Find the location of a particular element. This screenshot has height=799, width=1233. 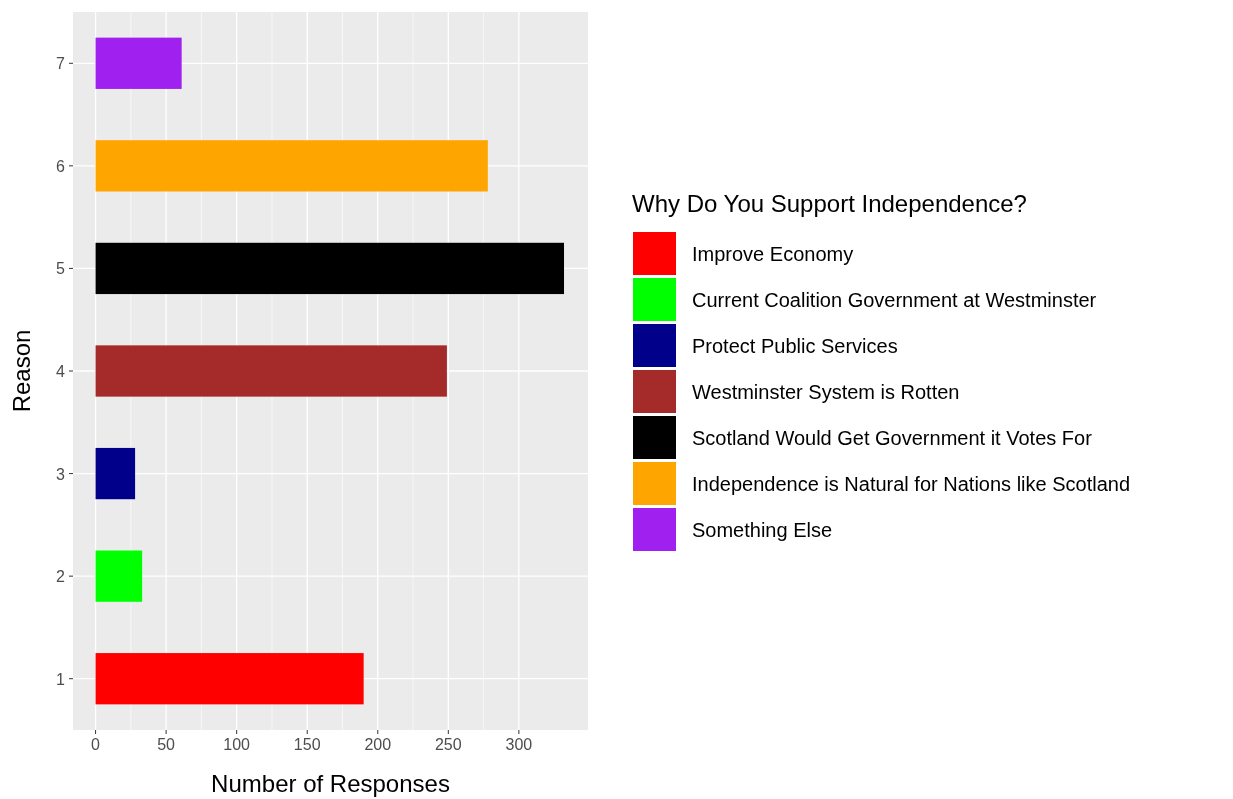

x-tick-label: 50 is located at coordinates (166, 744).